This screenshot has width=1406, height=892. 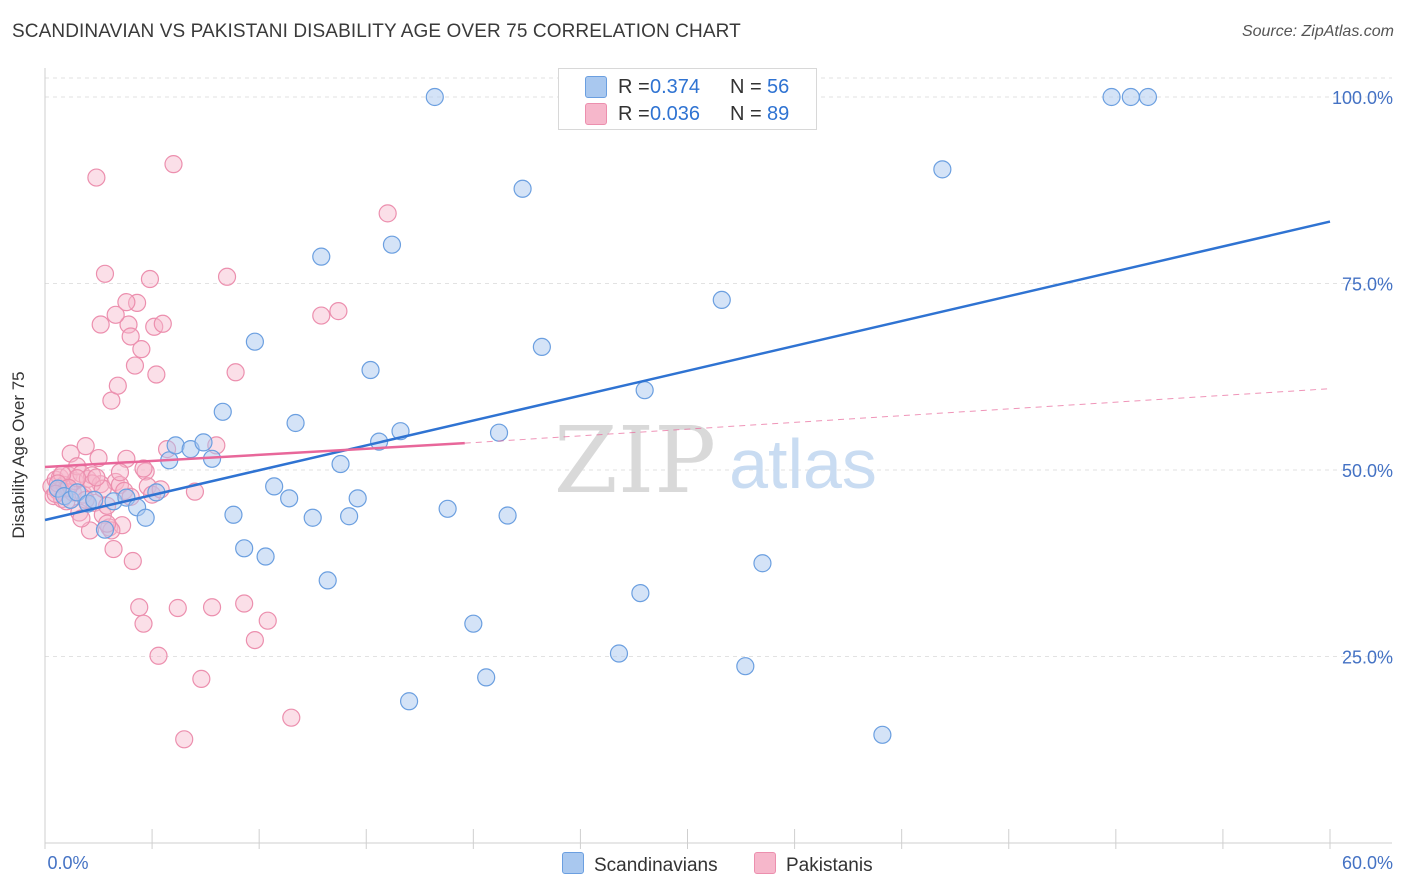 I want to click on watermark: ZIP atlas, so click(x=715, y=460).